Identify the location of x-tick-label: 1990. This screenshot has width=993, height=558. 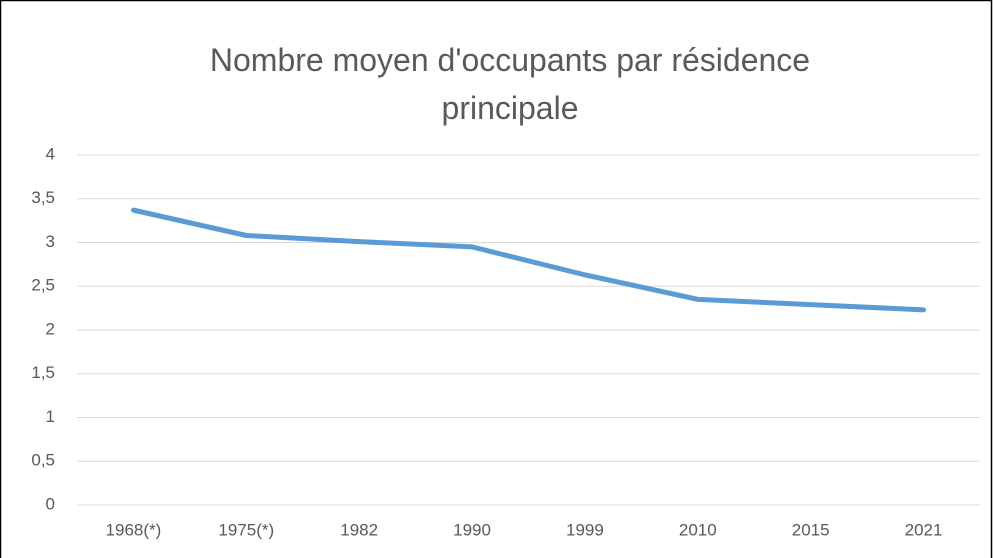
(472, 529).